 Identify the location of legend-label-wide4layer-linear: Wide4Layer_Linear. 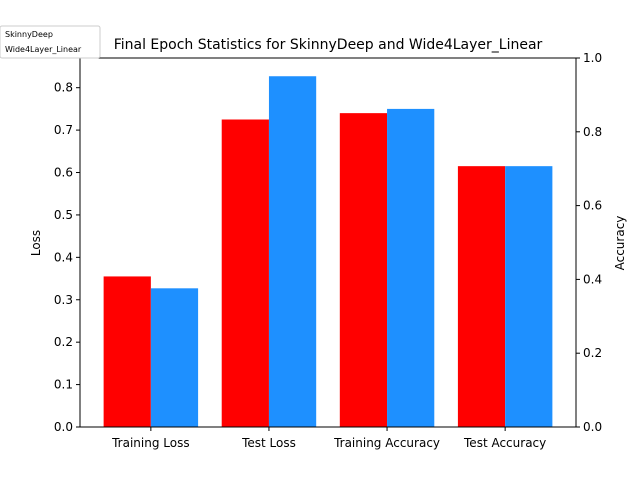
(43, 49).